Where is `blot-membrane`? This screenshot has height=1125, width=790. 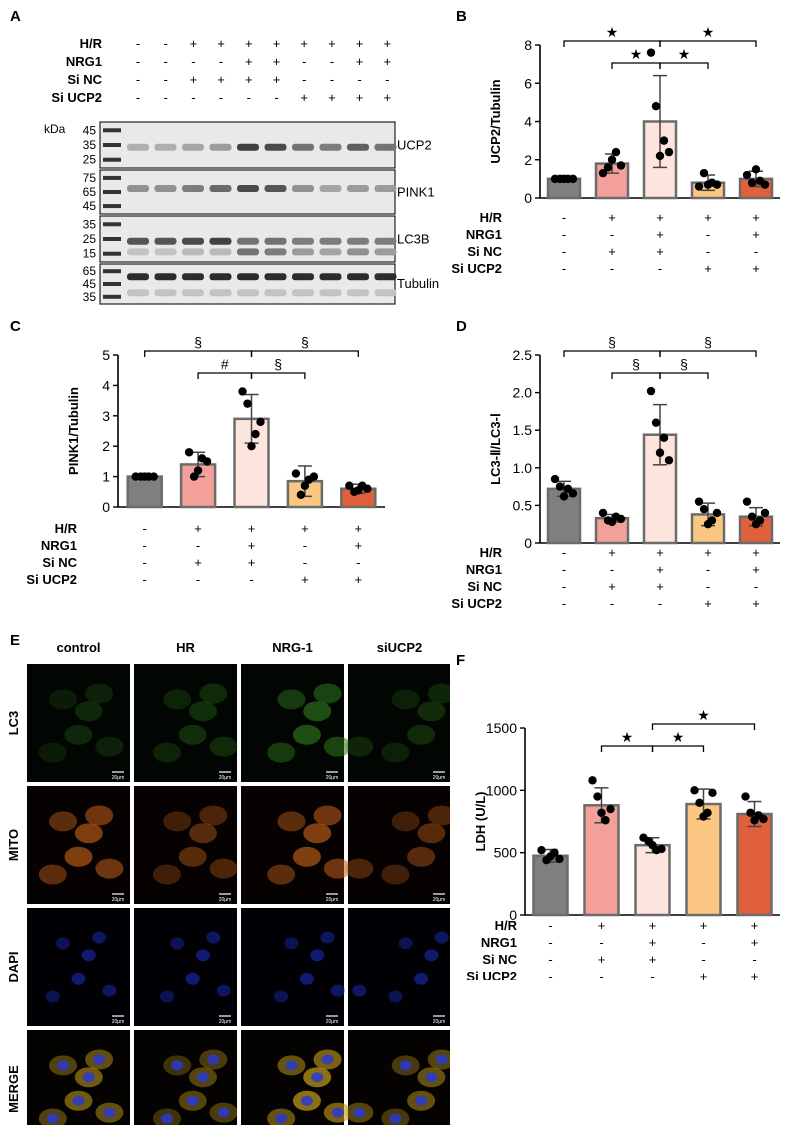
blot-membrane is located at coordinates (247, 192).